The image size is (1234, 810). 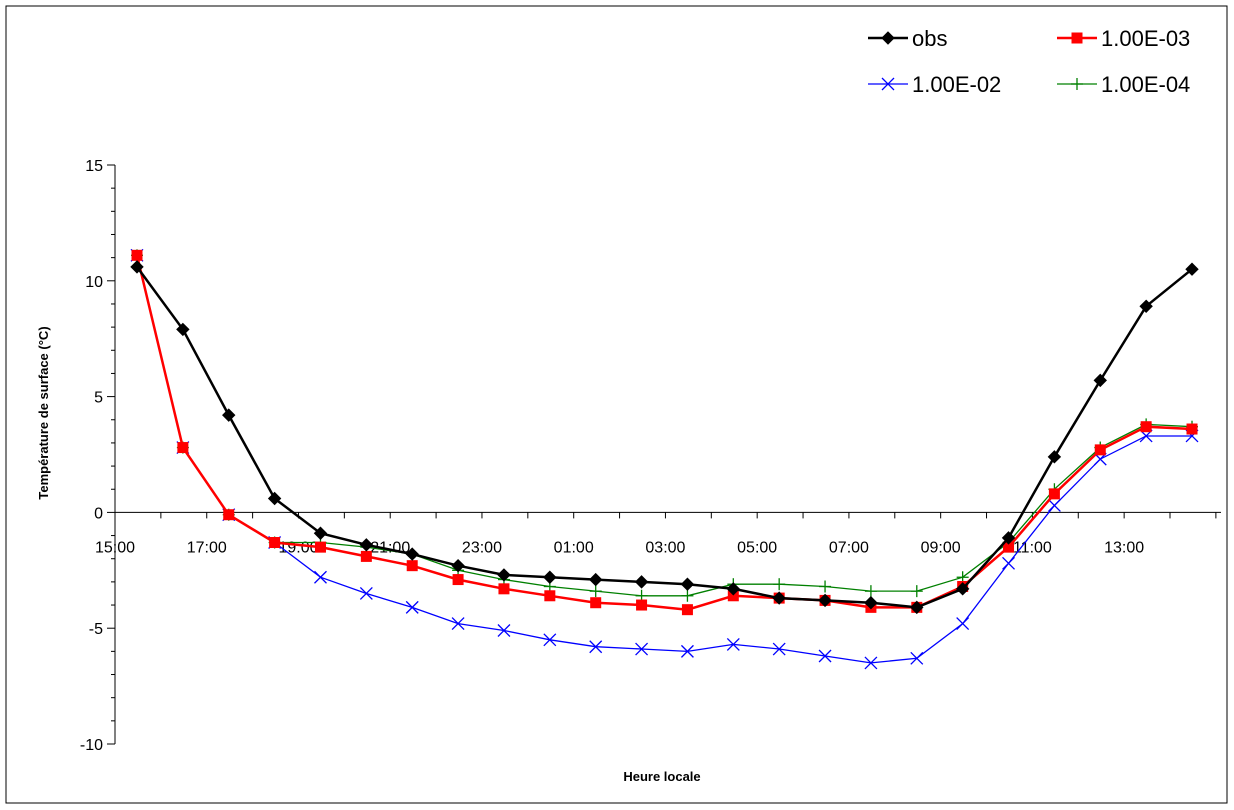 What do you see at coordinates (98, 398) in the screenshot?
I see `y-tick-label: 5` at bounding box center [98, 398].